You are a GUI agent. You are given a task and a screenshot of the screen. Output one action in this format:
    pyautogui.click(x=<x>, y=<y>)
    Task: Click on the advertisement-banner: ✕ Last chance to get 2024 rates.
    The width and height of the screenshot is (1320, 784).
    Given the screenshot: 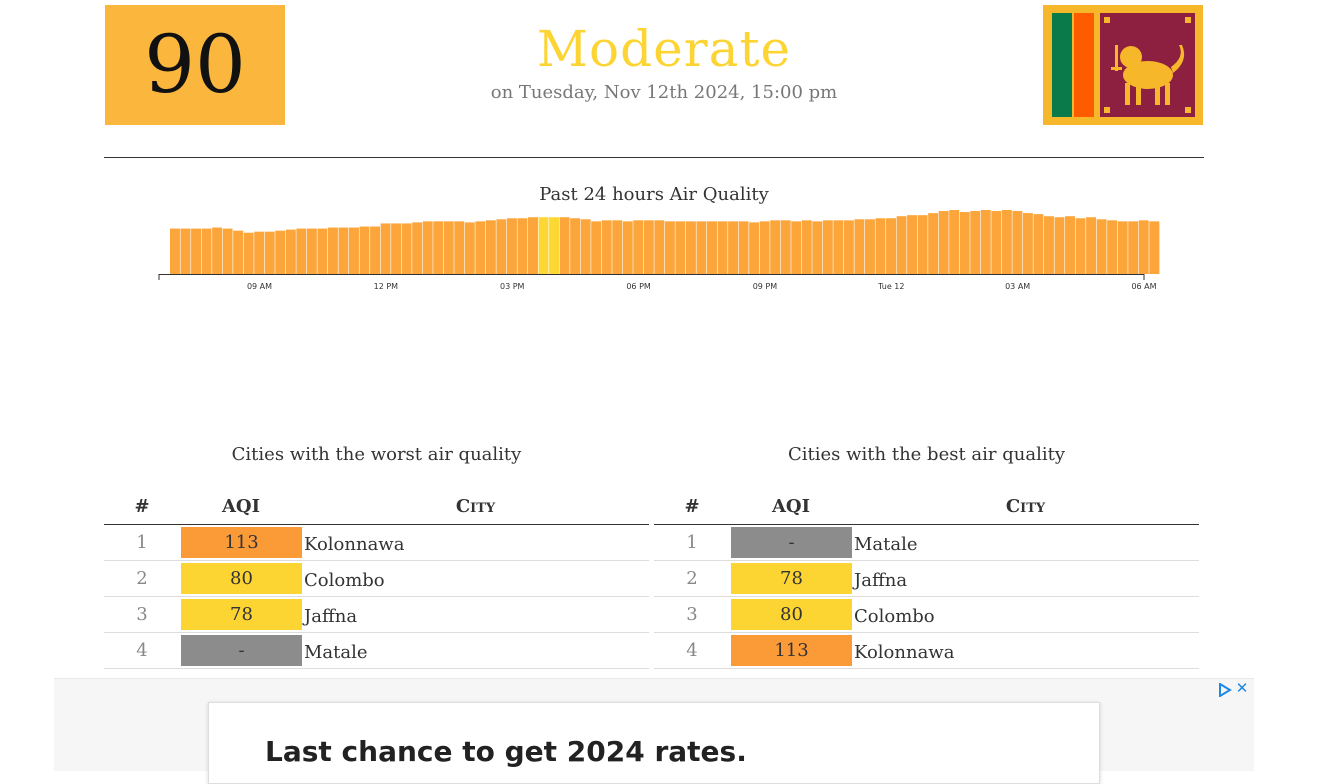 What is the action you would take?
    pyautogui.click(x=654, y=724)
    